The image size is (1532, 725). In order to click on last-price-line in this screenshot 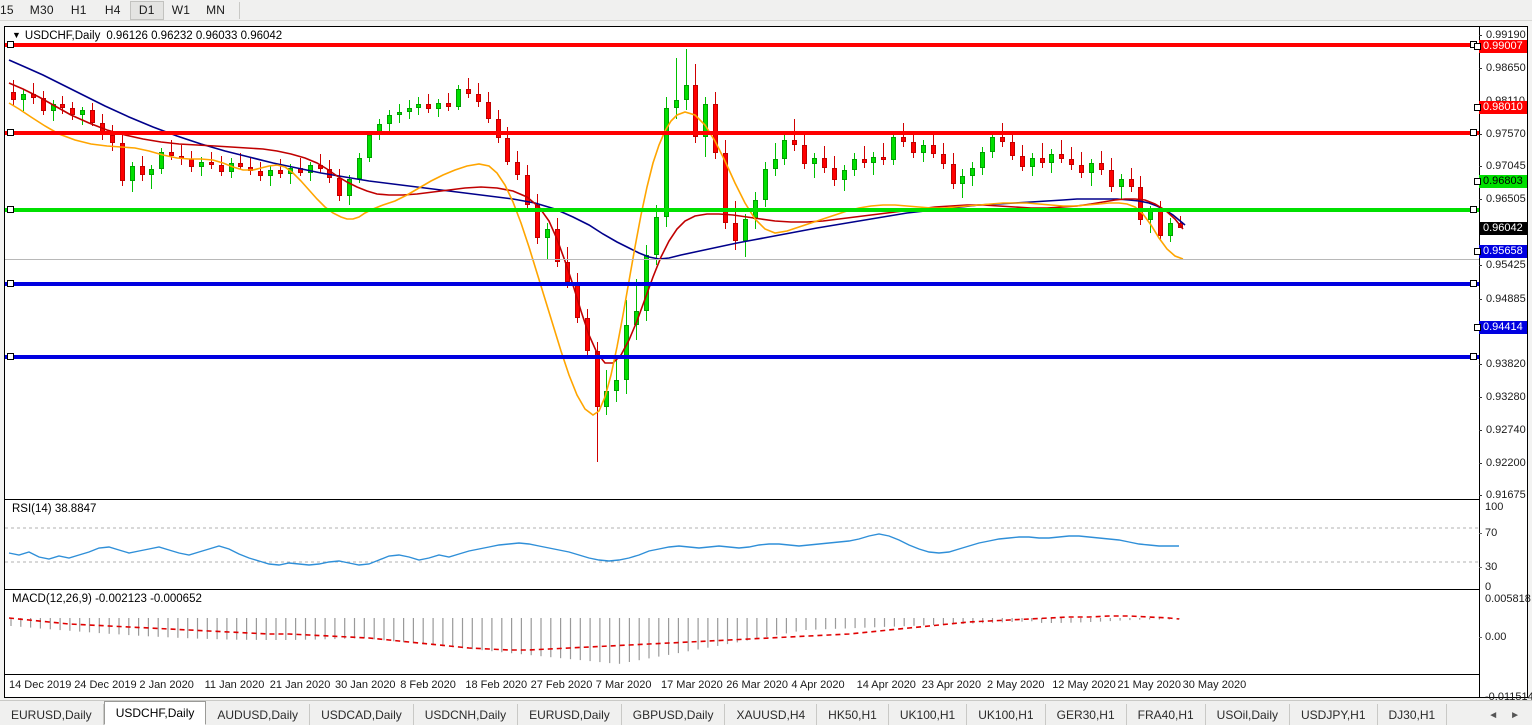, I will do `click(742, 259)`.